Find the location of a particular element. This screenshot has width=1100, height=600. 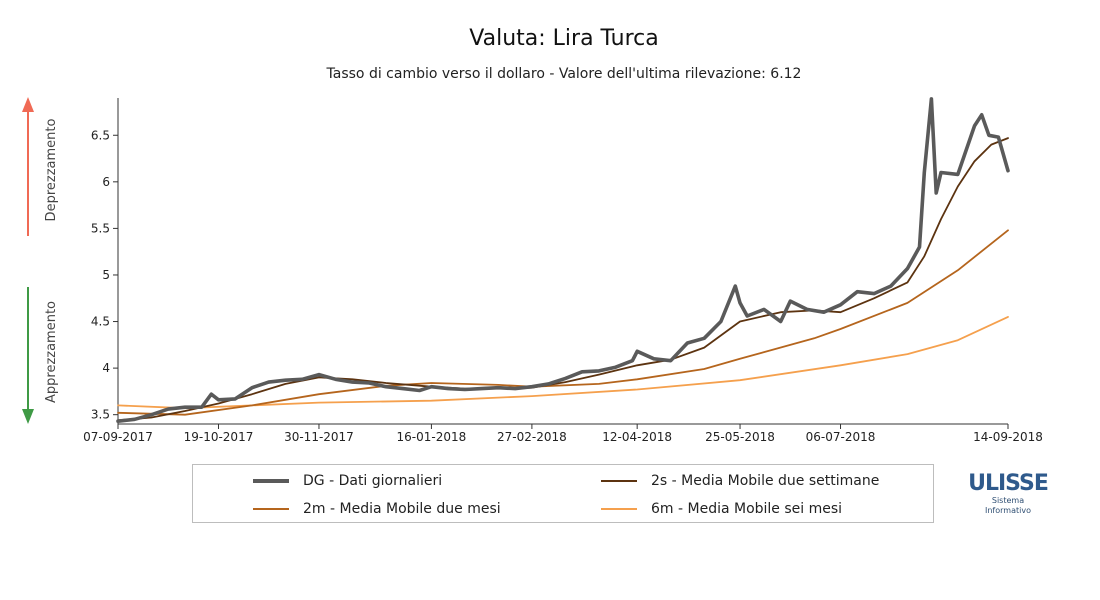

x-tick-label: 07-09-2017 is located at coordinates (118, 437).